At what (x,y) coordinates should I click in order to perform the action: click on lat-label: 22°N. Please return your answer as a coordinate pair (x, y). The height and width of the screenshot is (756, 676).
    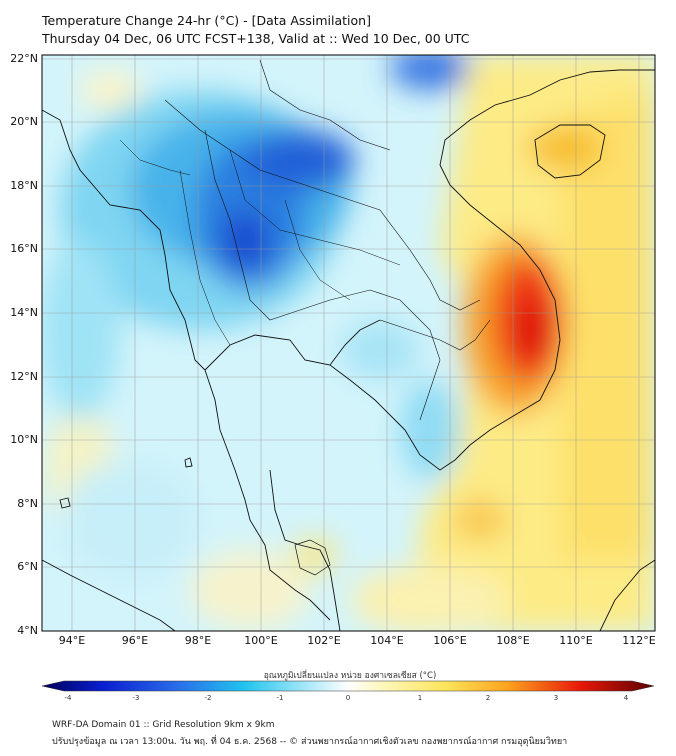
    Looking at the image, I should click on (24, 58).